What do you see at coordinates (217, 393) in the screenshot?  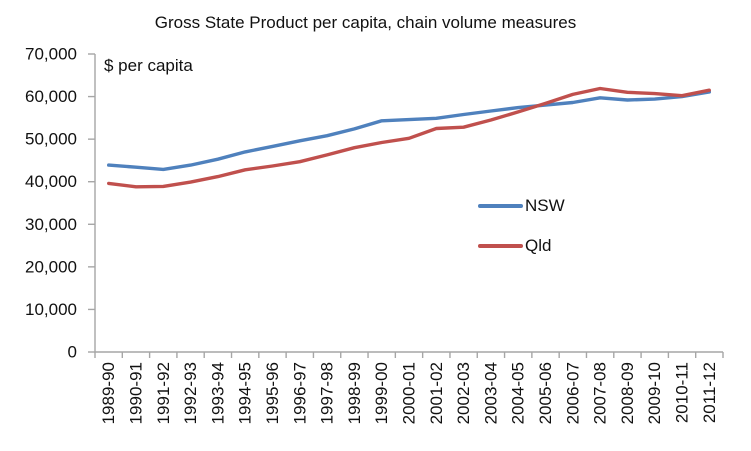 I see `x-axis-tick-label: 1993-94` at bounding box center [217, 393].